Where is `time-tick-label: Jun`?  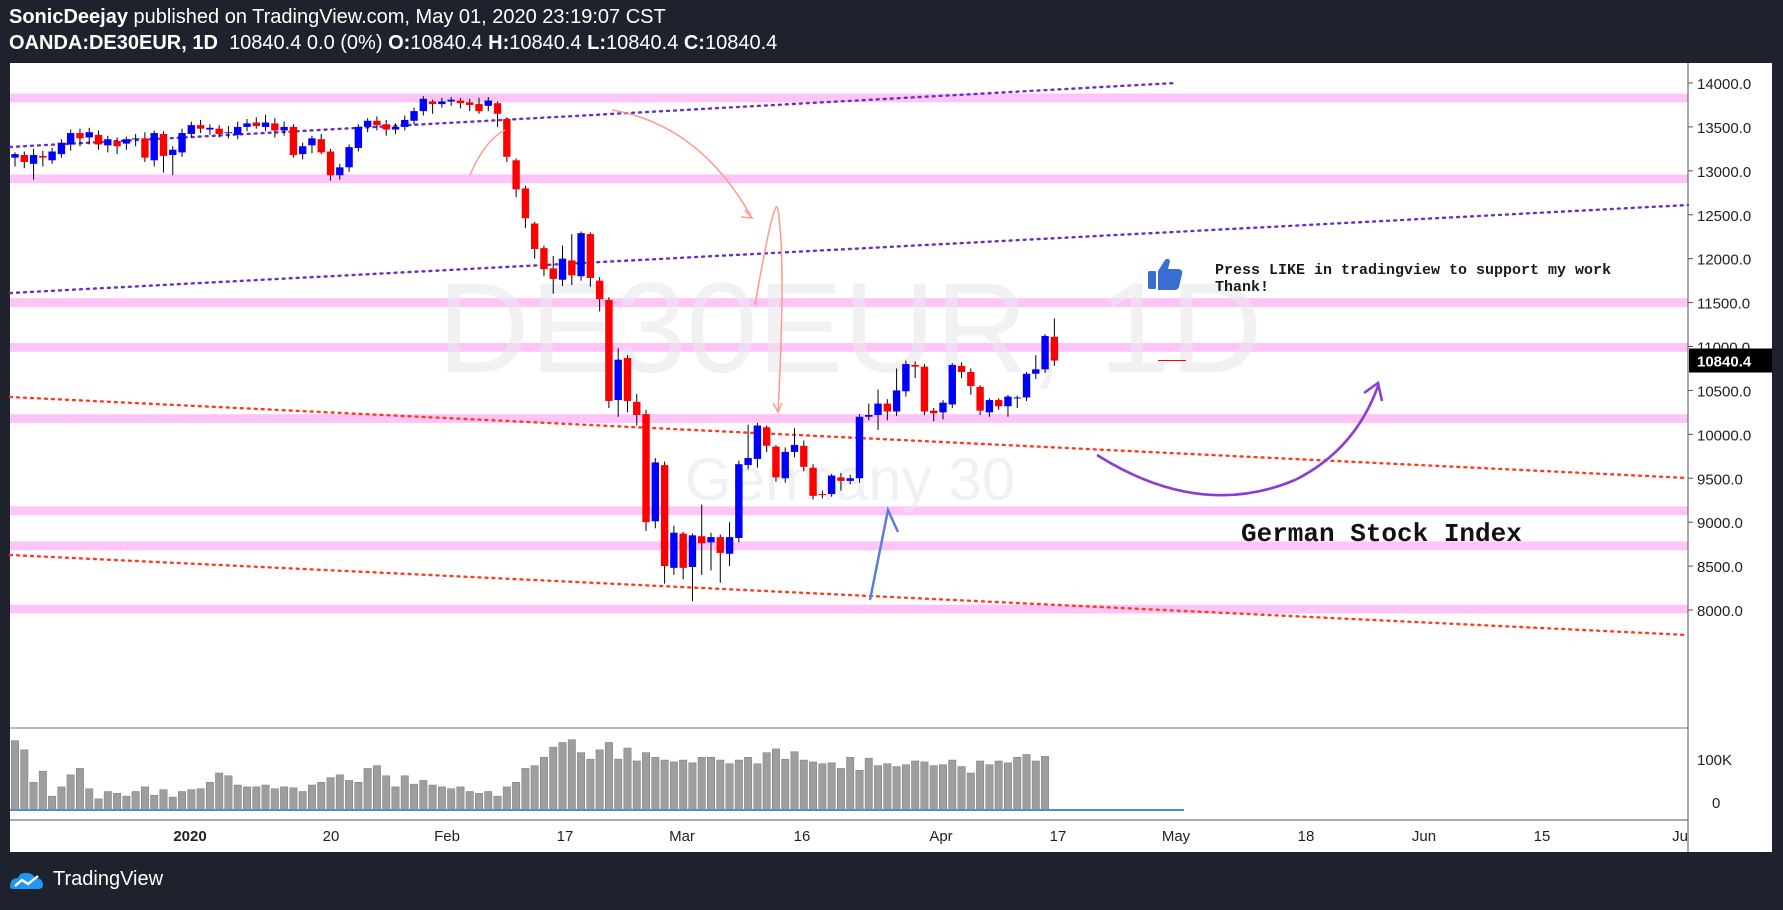
time-tick-label: Jun is located at coordinates (1424, 836).